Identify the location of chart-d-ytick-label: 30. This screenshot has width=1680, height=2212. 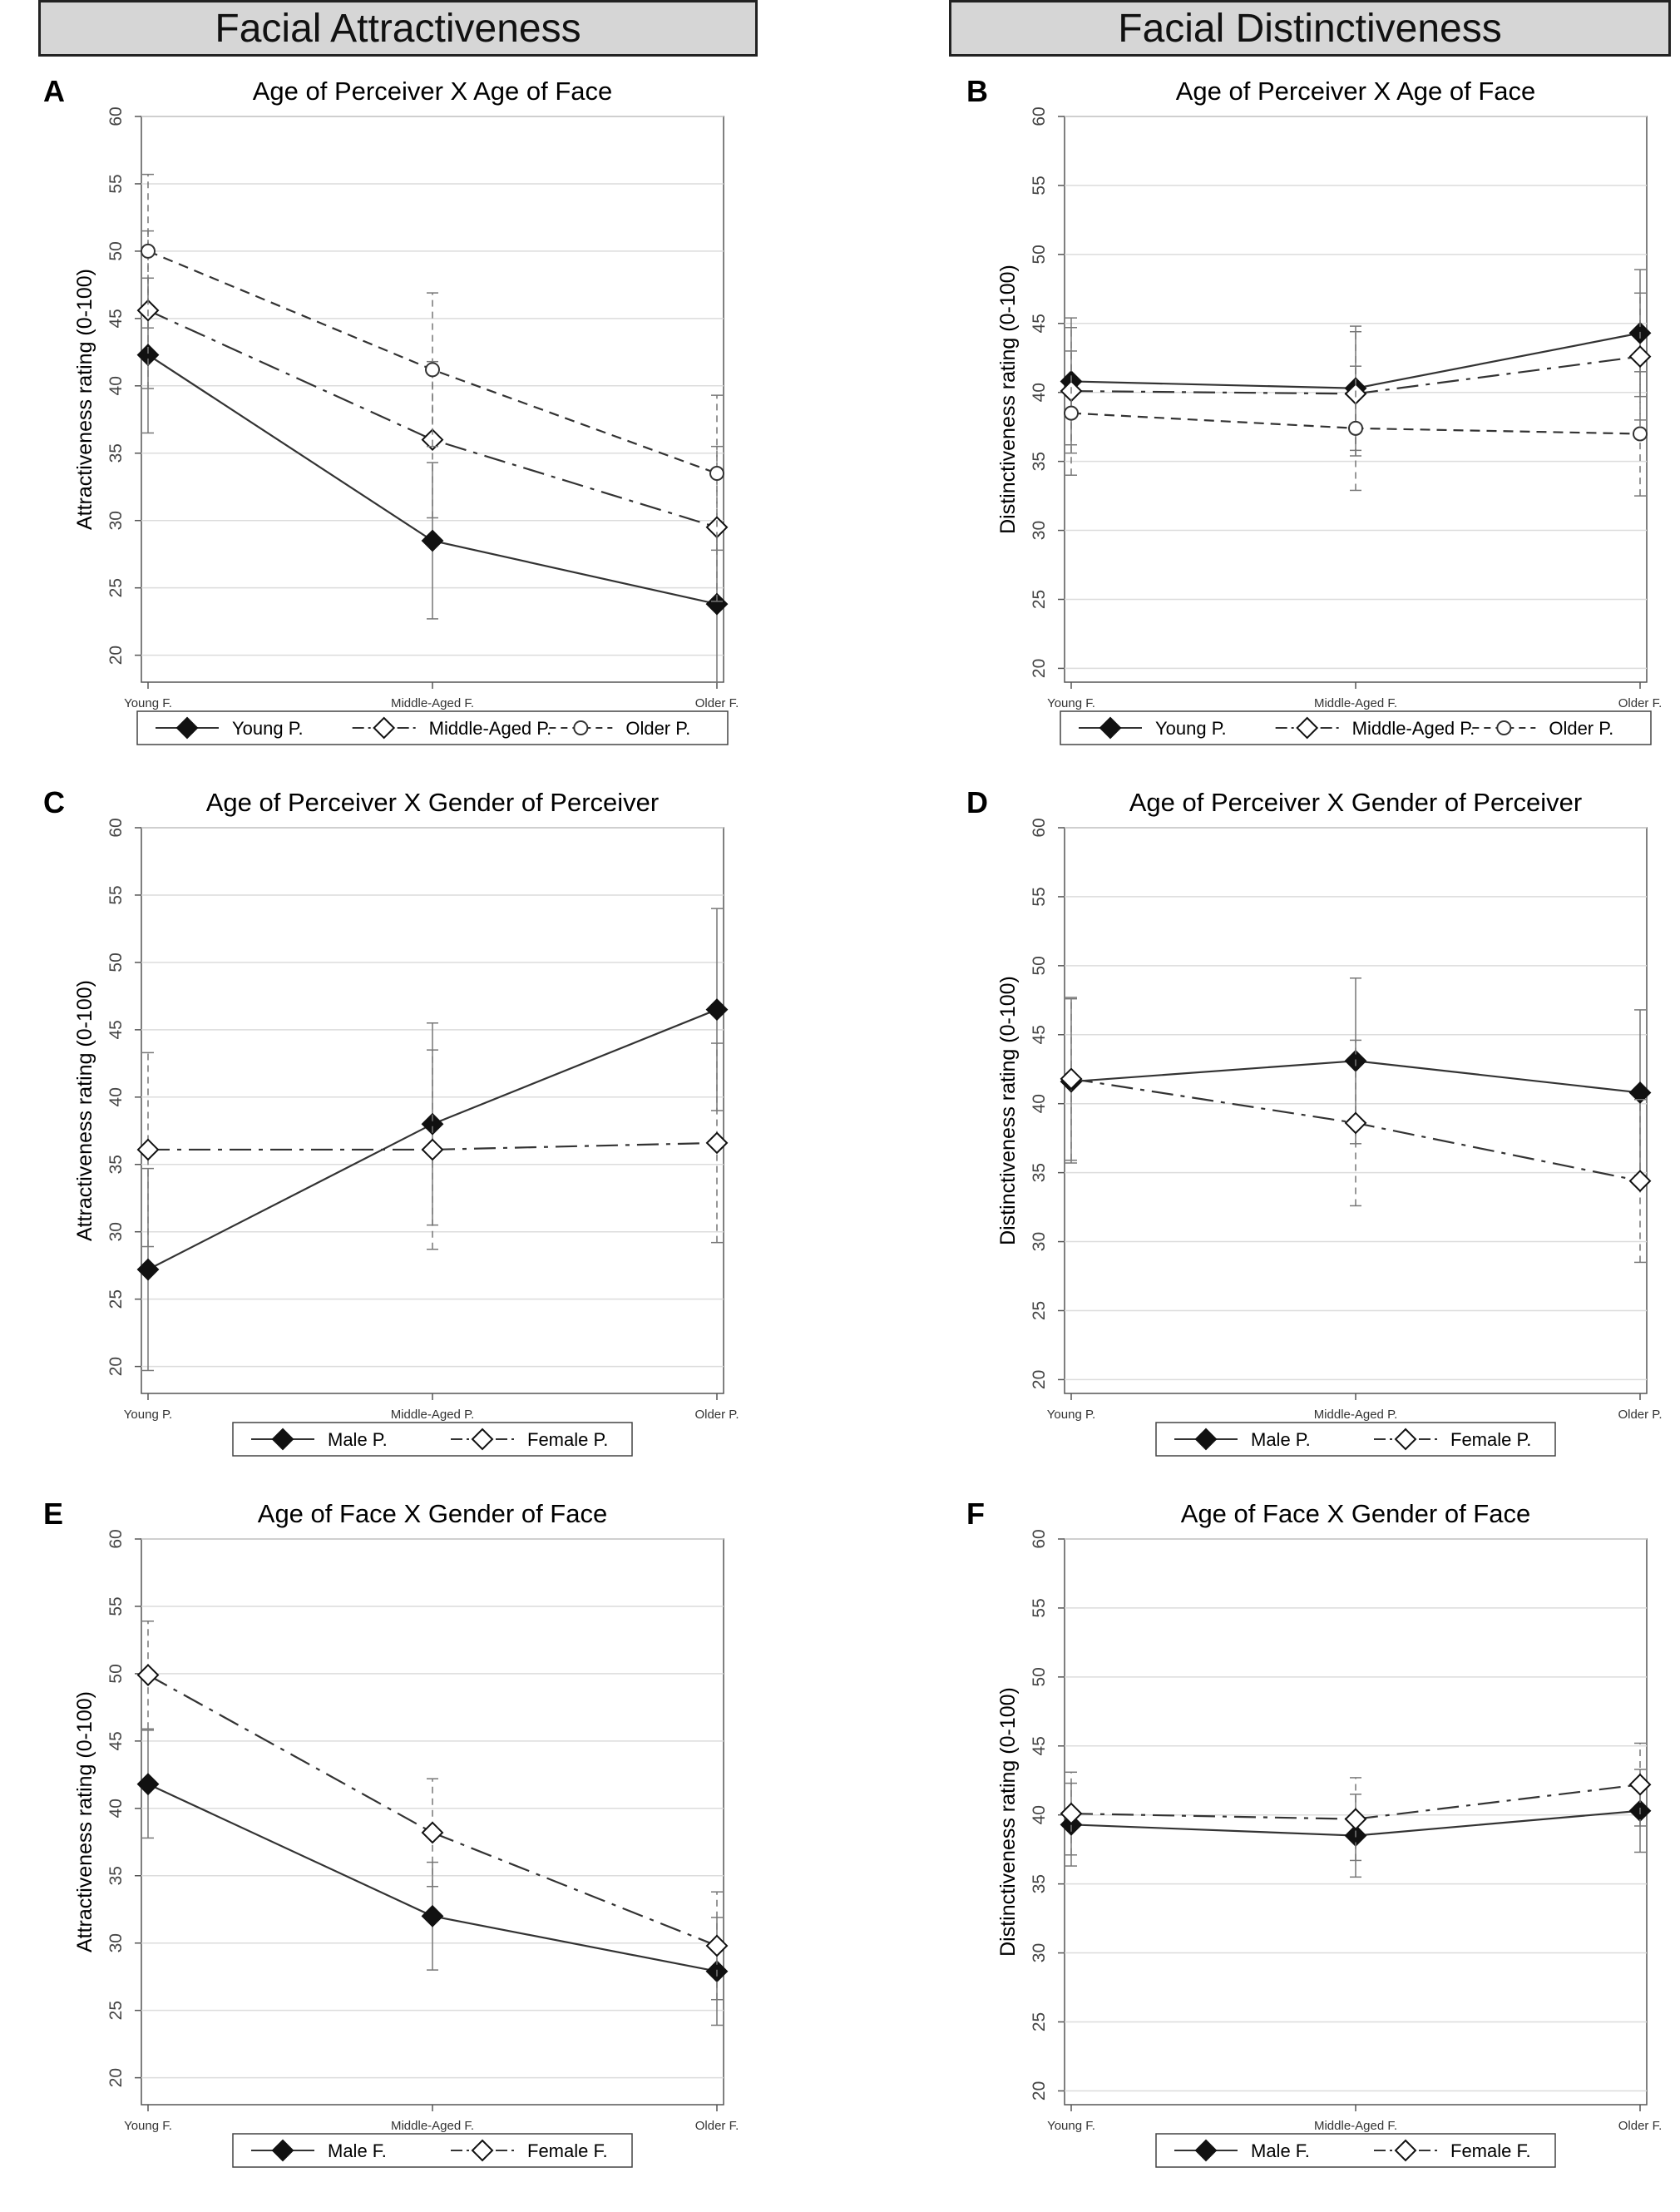
(1039, 1241).